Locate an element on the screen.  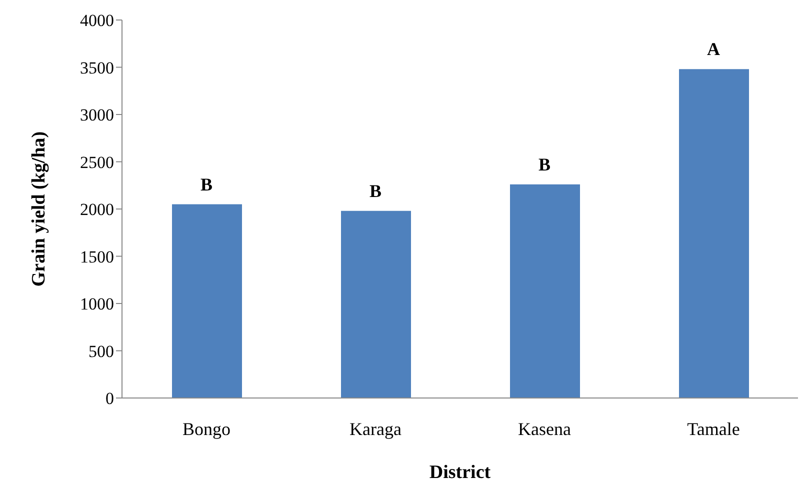
x-tick-label: Kasena is located at coordinates (544, 428).